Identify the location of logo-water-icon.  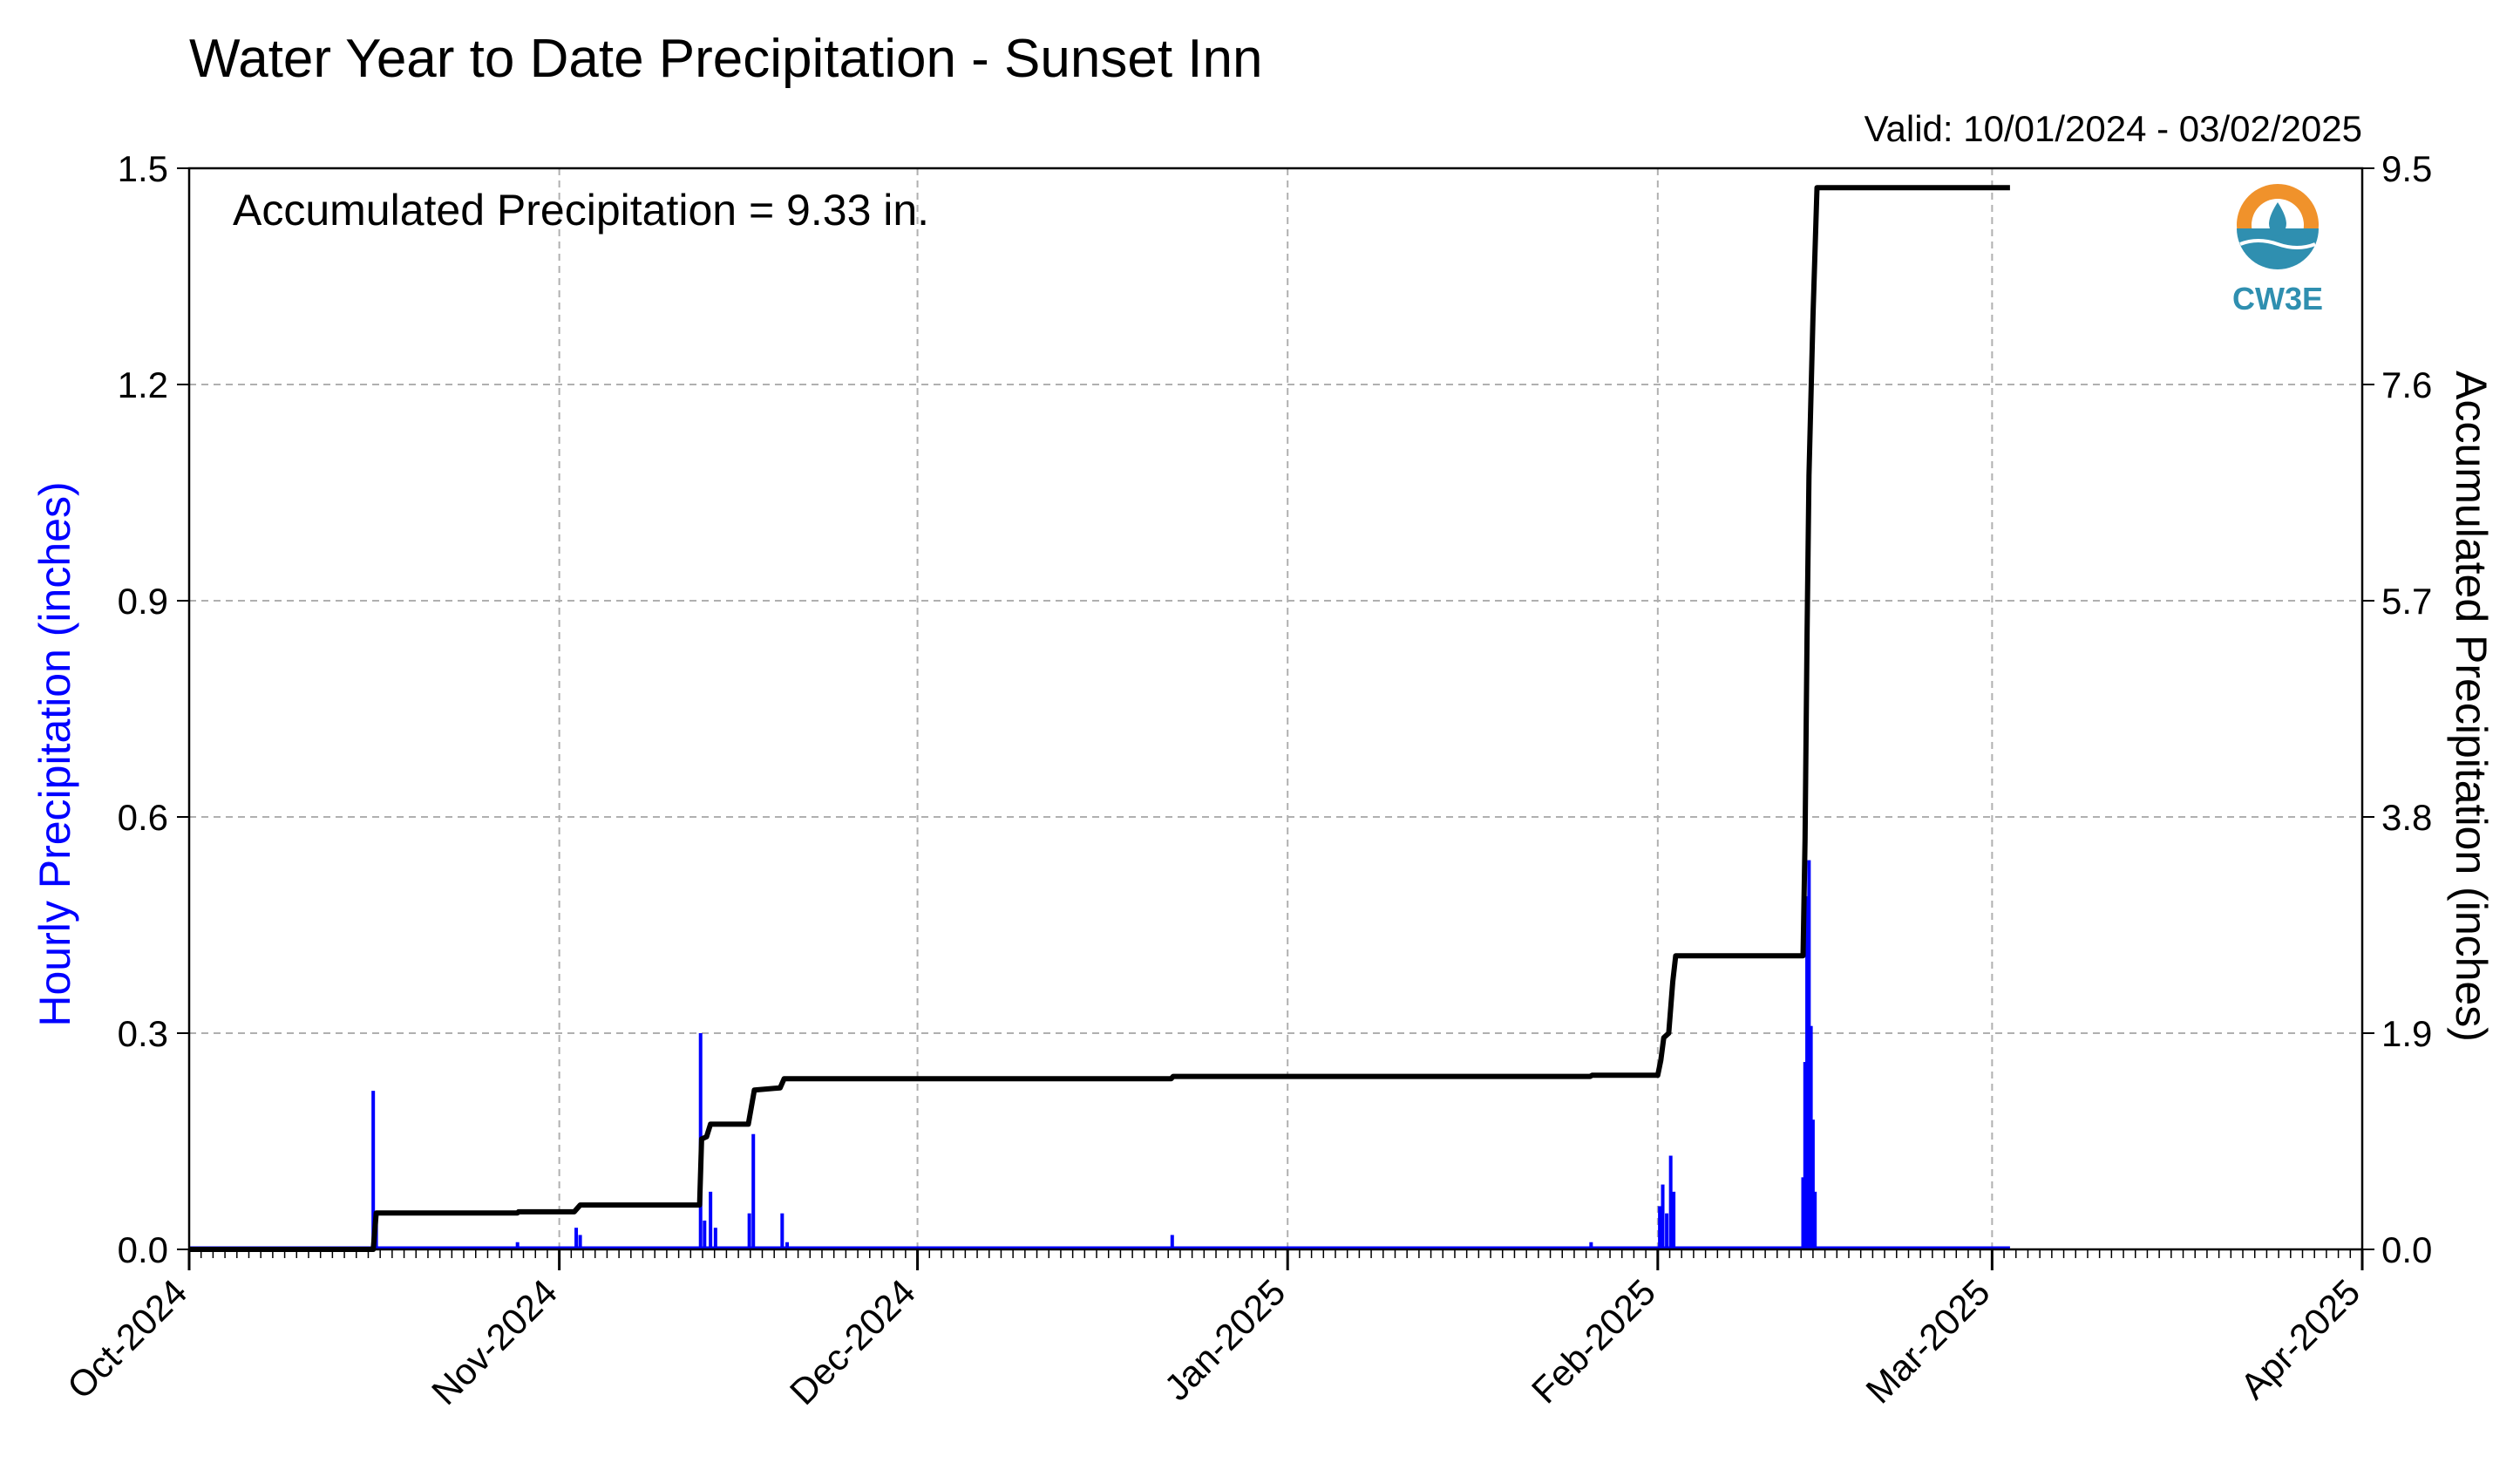
(2278, 248).